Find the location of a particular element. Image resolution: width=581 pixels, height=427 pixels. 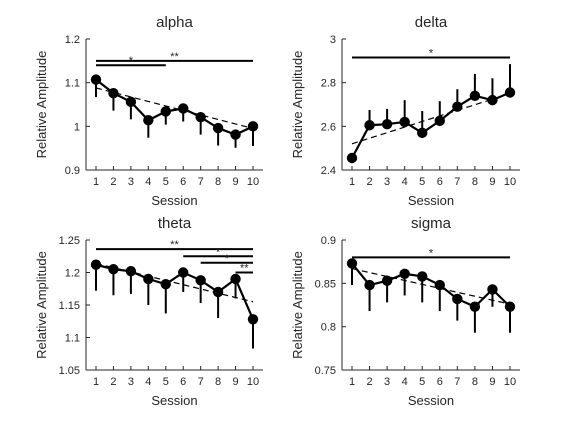

y-tick-label: 0.9 is located at coordinates (328, 241).